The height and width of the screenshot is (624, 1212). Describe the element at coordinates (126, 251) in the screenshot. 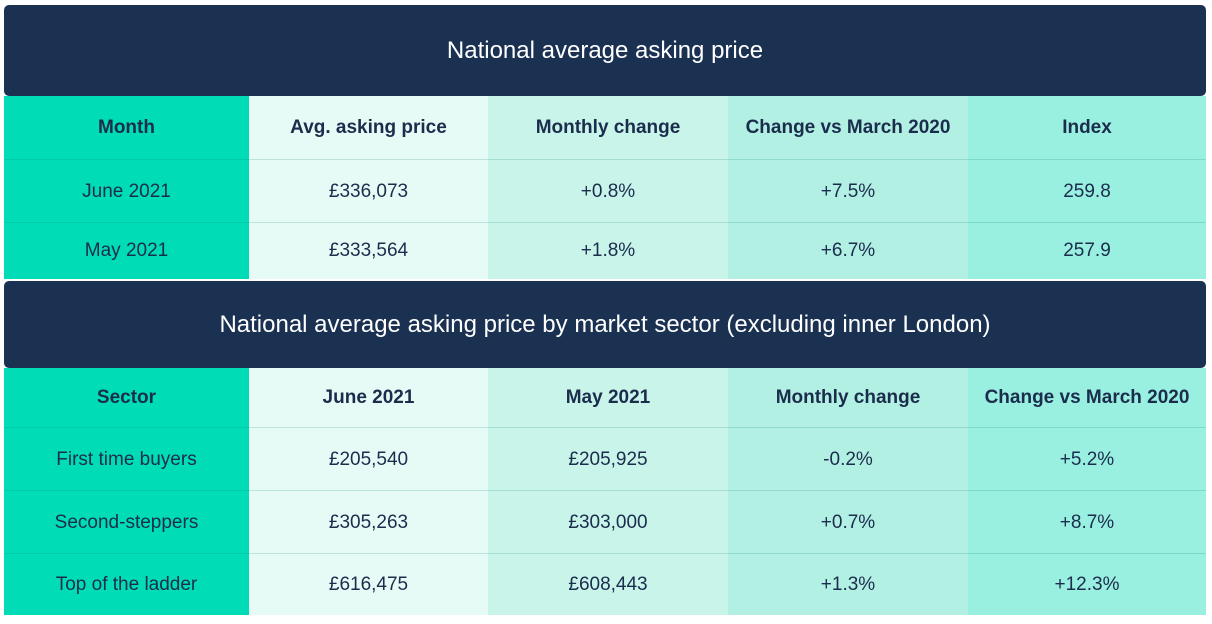

I see `table1-row2-month: May 2021` at that location.